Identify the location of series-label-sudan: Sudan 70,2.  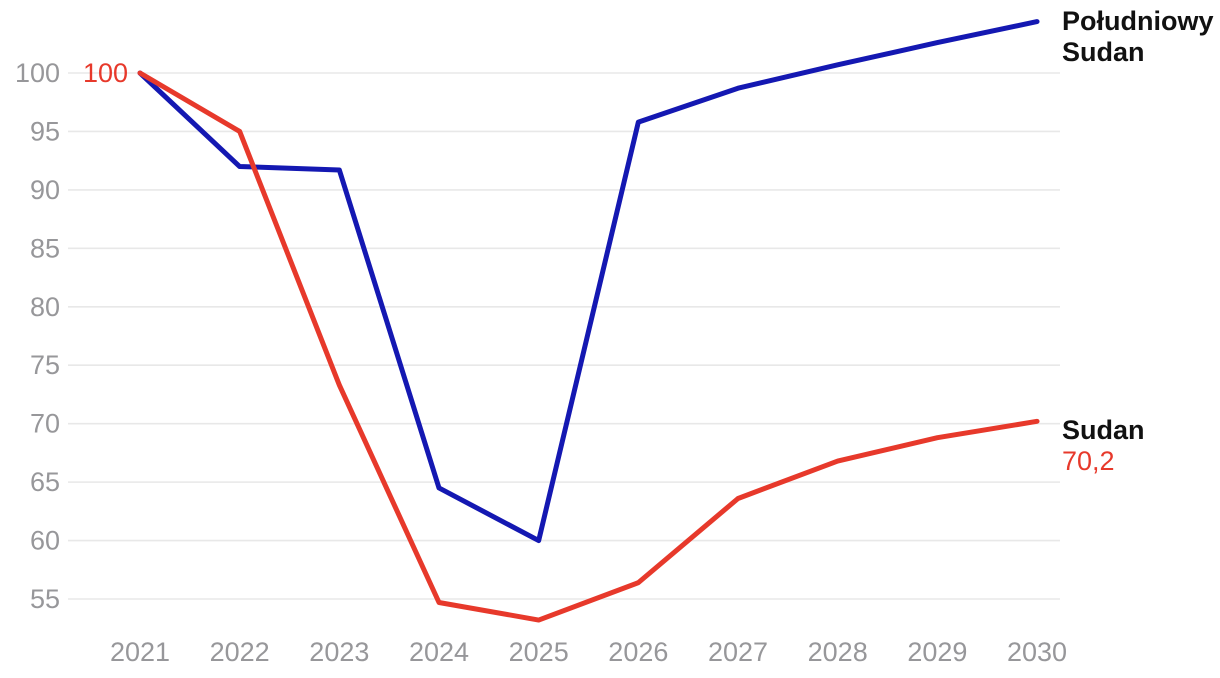
(1141, 446).